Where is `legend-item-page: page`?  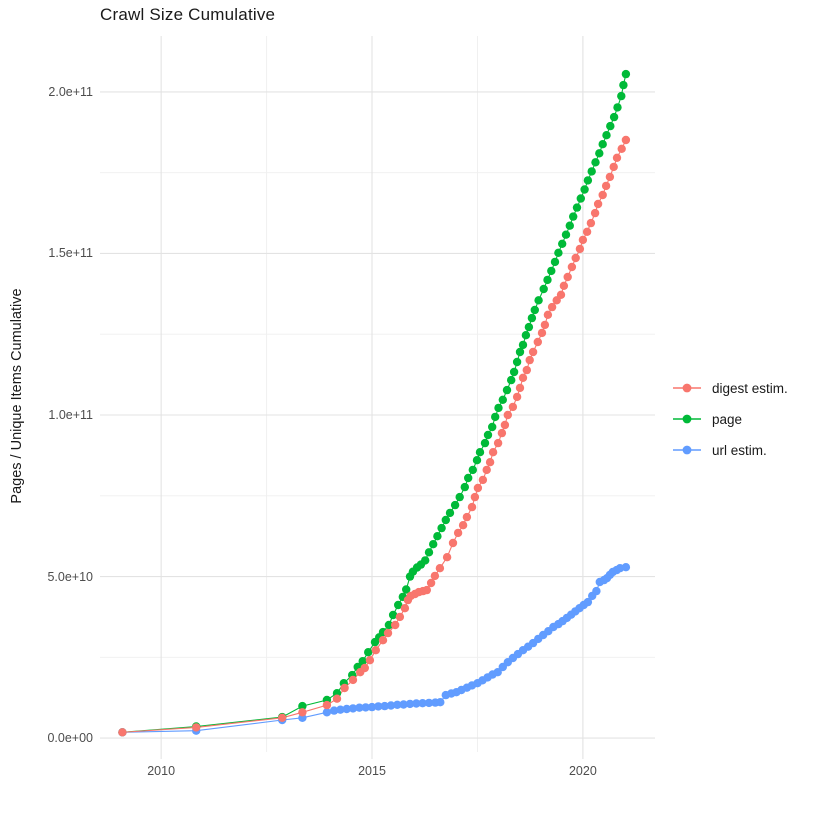 legend-item-page: page is located at coordinates (730, 419).